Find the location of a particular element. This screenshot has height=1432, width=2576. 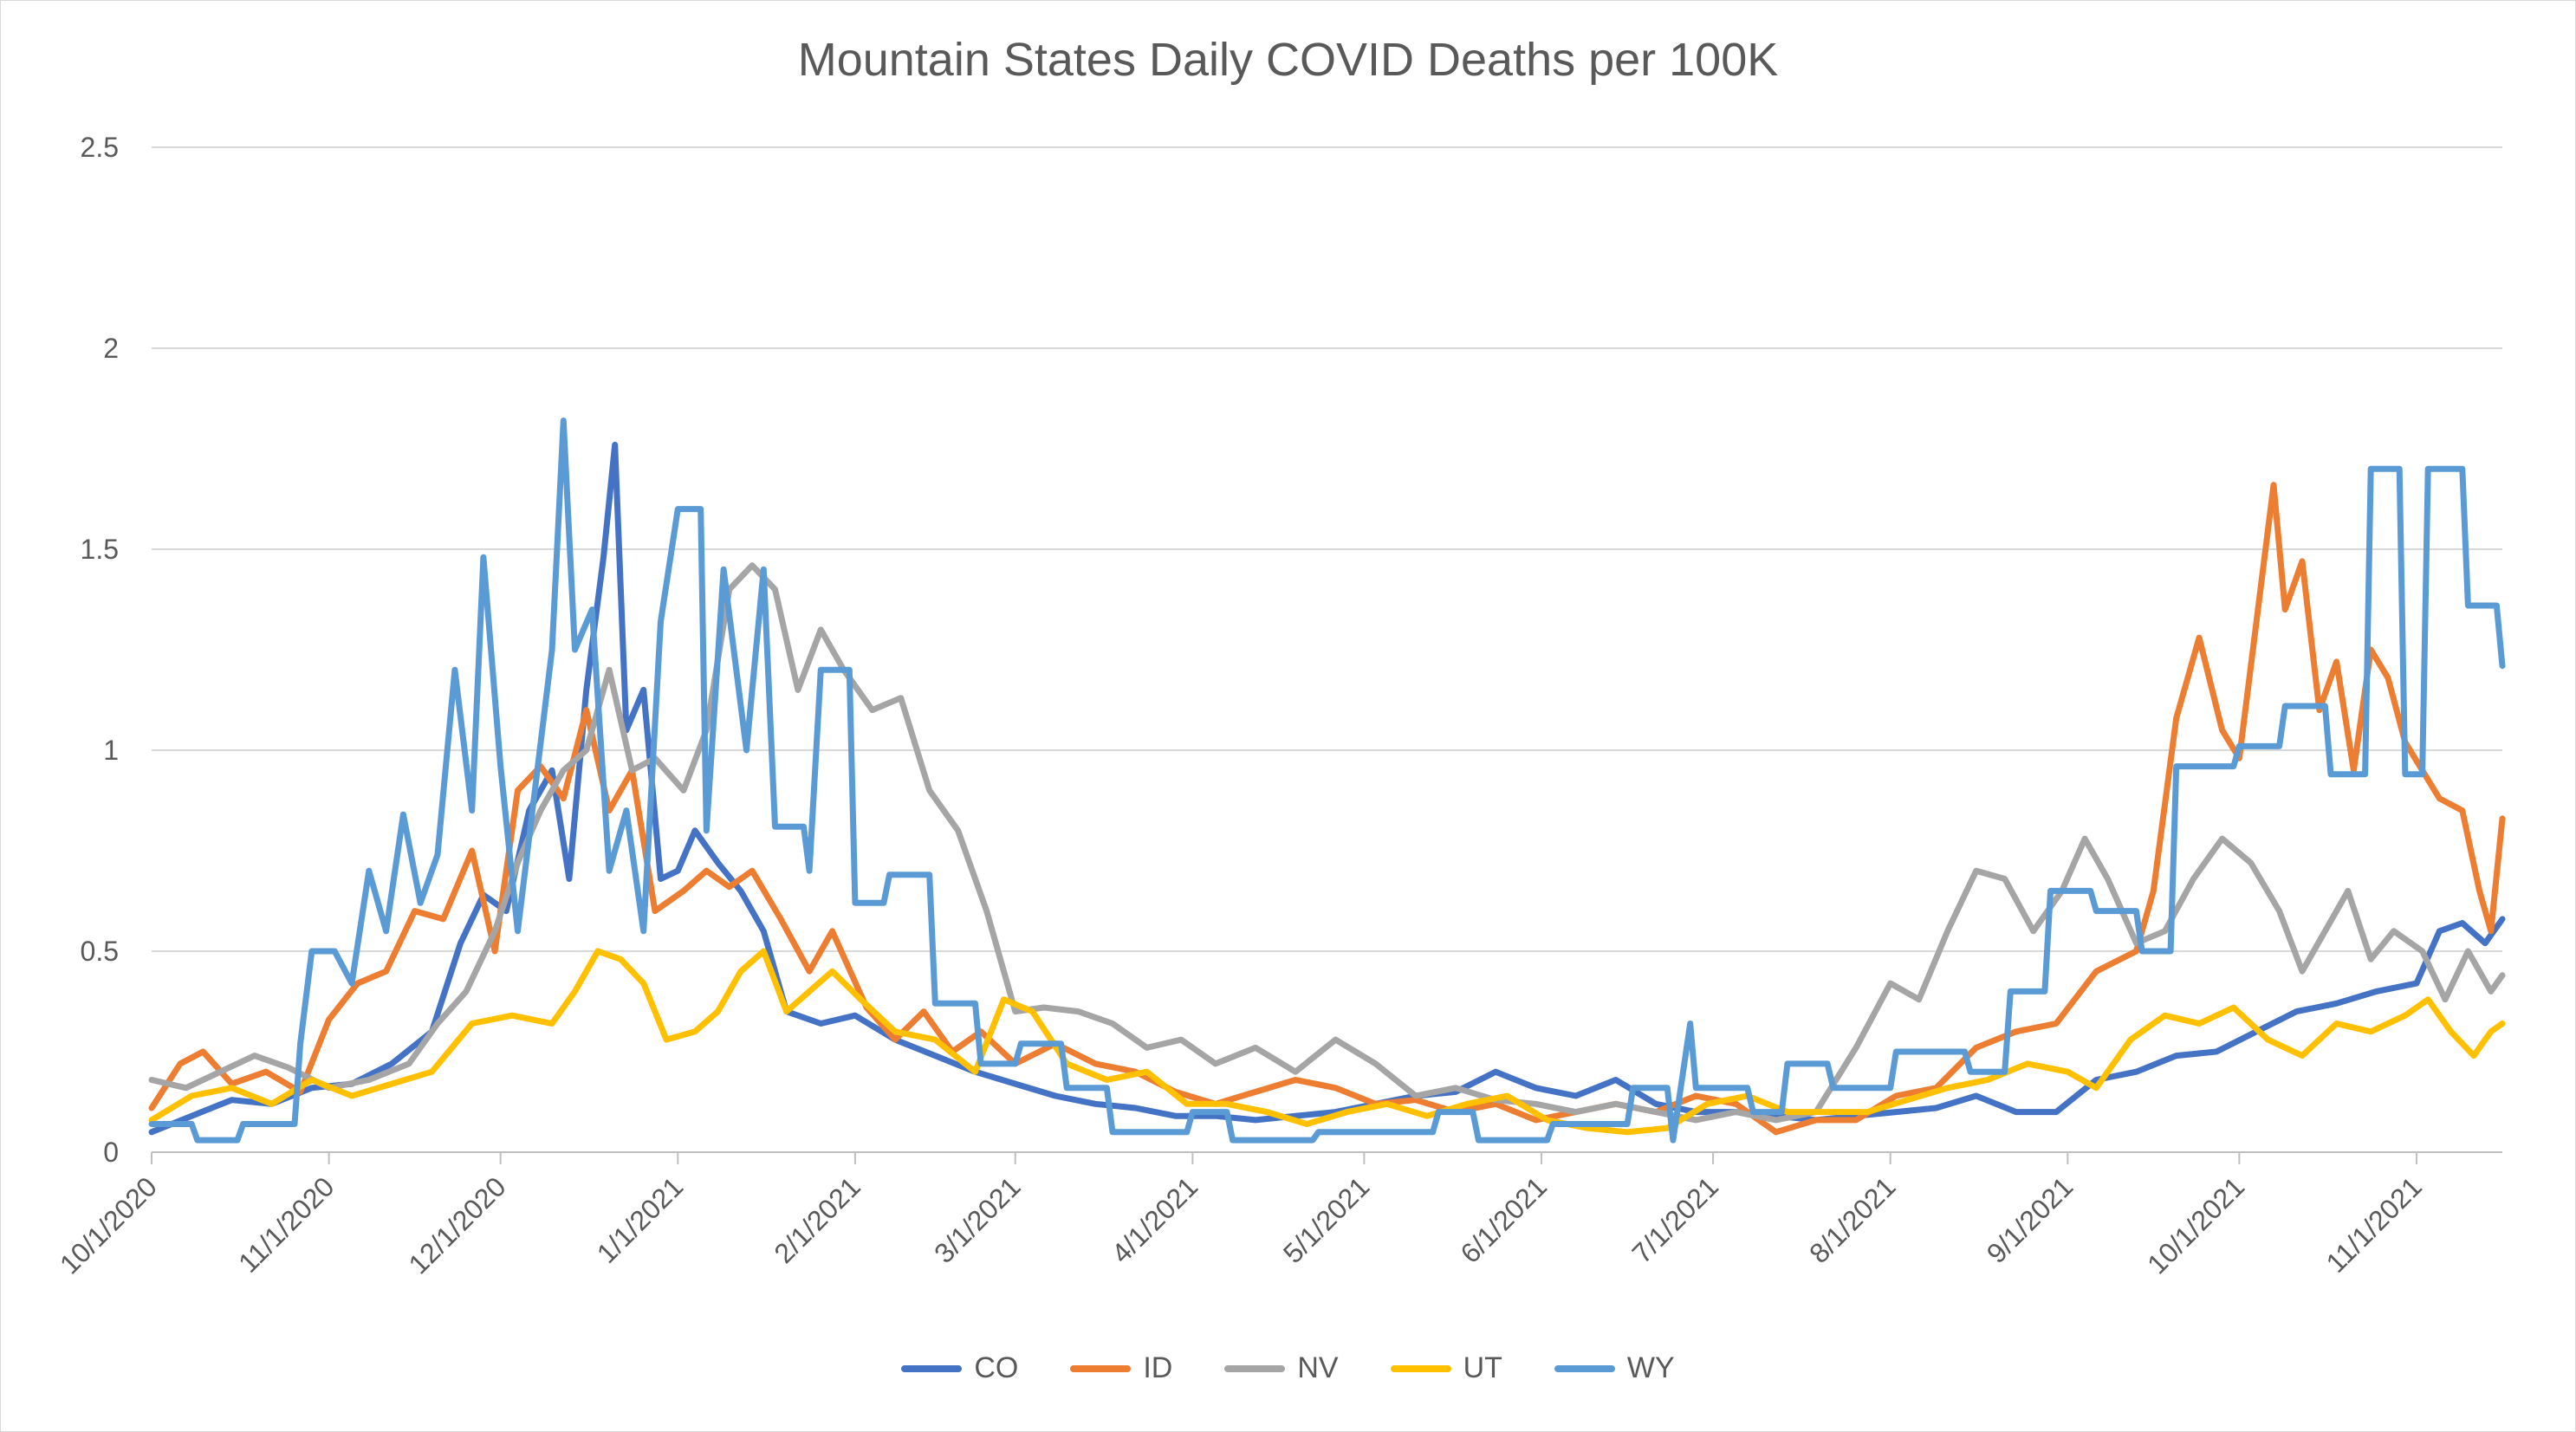

x-tick-label: 12/1/2020 is located at coordinates (456, 1225).